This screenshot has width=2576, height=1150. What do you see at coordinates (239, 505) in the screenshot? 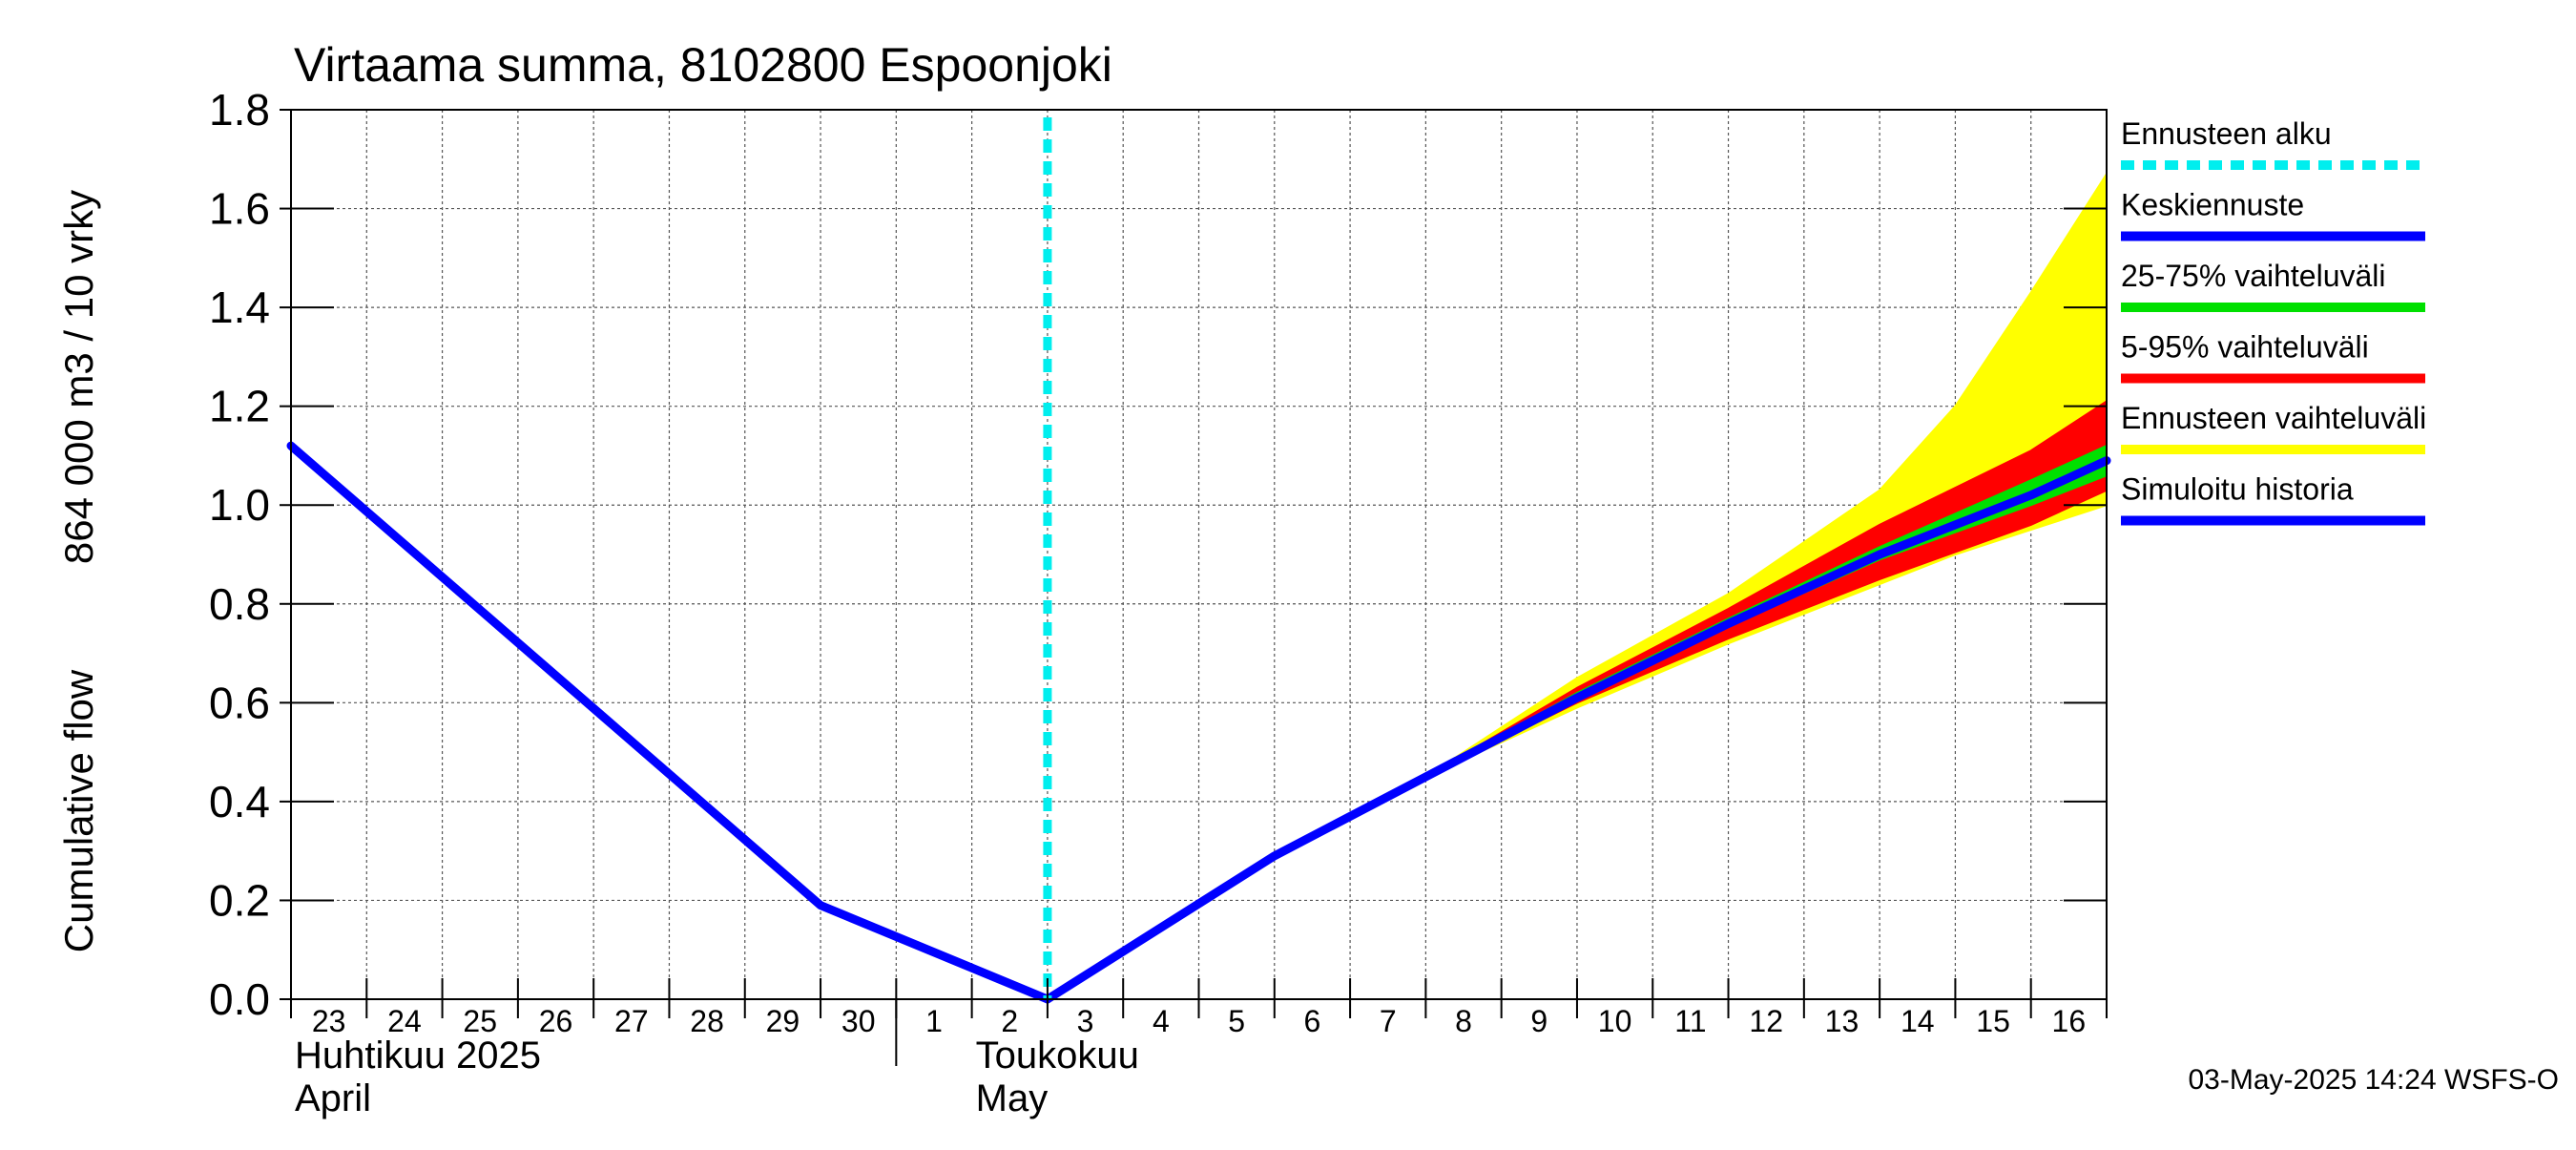
I see `y-tick-label: 1.0` at bounding box center [239, 505].